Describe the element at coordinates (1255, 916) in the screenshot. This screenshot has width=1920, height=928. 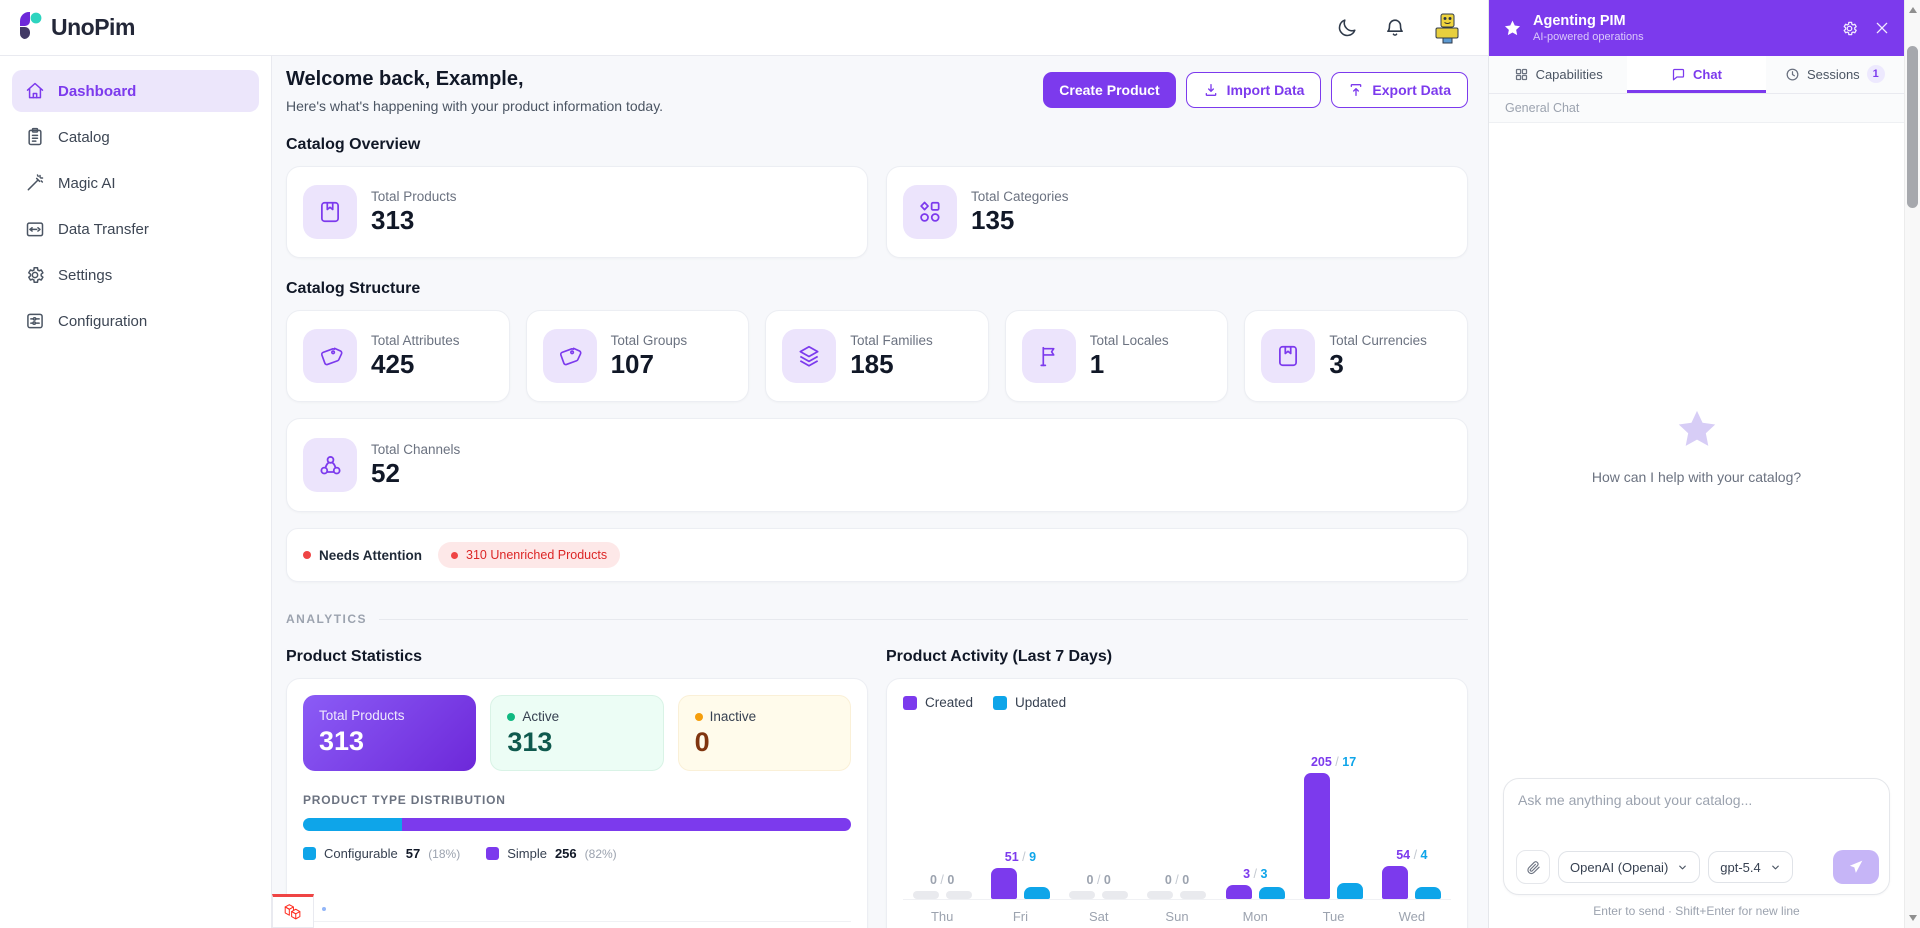
I see `activity-day-label: Mon30` at that location.